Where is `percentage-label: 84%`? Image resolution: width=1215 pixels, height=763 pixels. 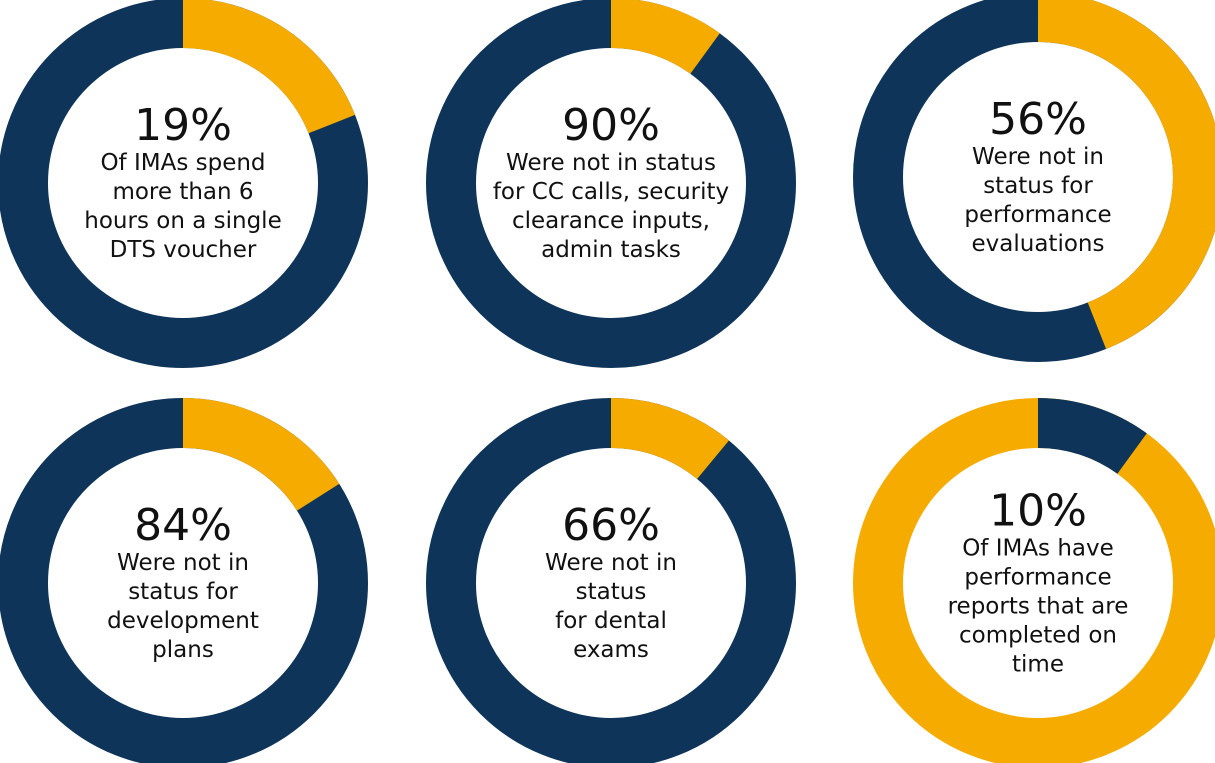
percentage-label: 84% is located at coordinates (183, 525).